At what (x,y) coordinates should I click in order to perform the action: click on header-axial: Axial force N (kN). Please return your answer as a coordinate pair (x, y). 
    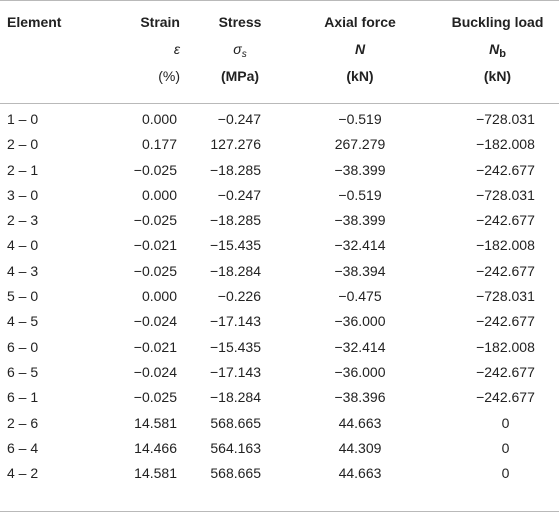
    Looking at the image, I should click on (360, 49).